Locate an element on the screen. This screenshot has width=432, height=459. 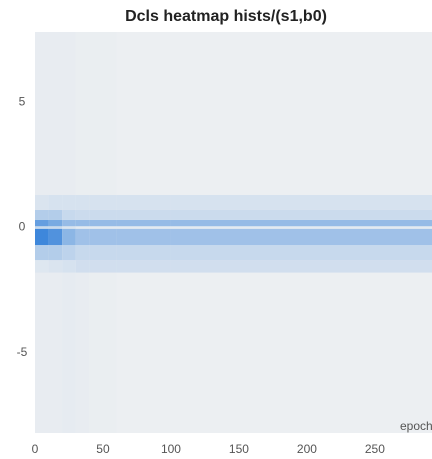
x-tick-label: 150 is located at coordinates (239, 449).